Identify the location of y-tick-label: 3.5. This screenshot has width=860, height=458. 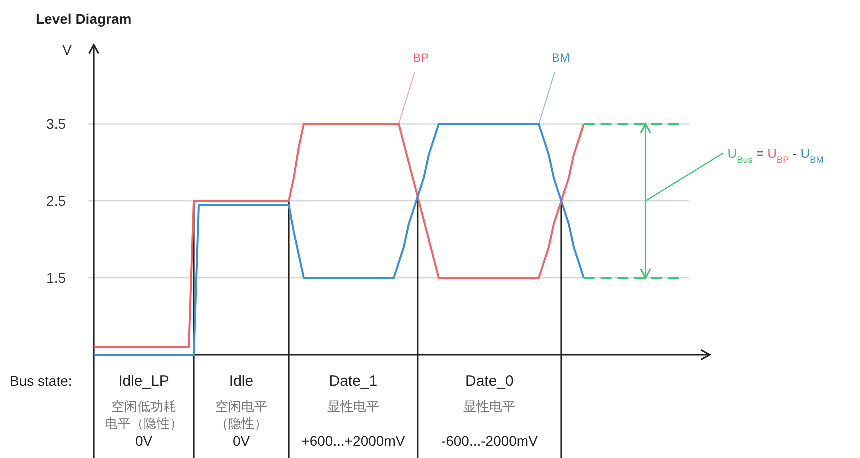
(56, 124).